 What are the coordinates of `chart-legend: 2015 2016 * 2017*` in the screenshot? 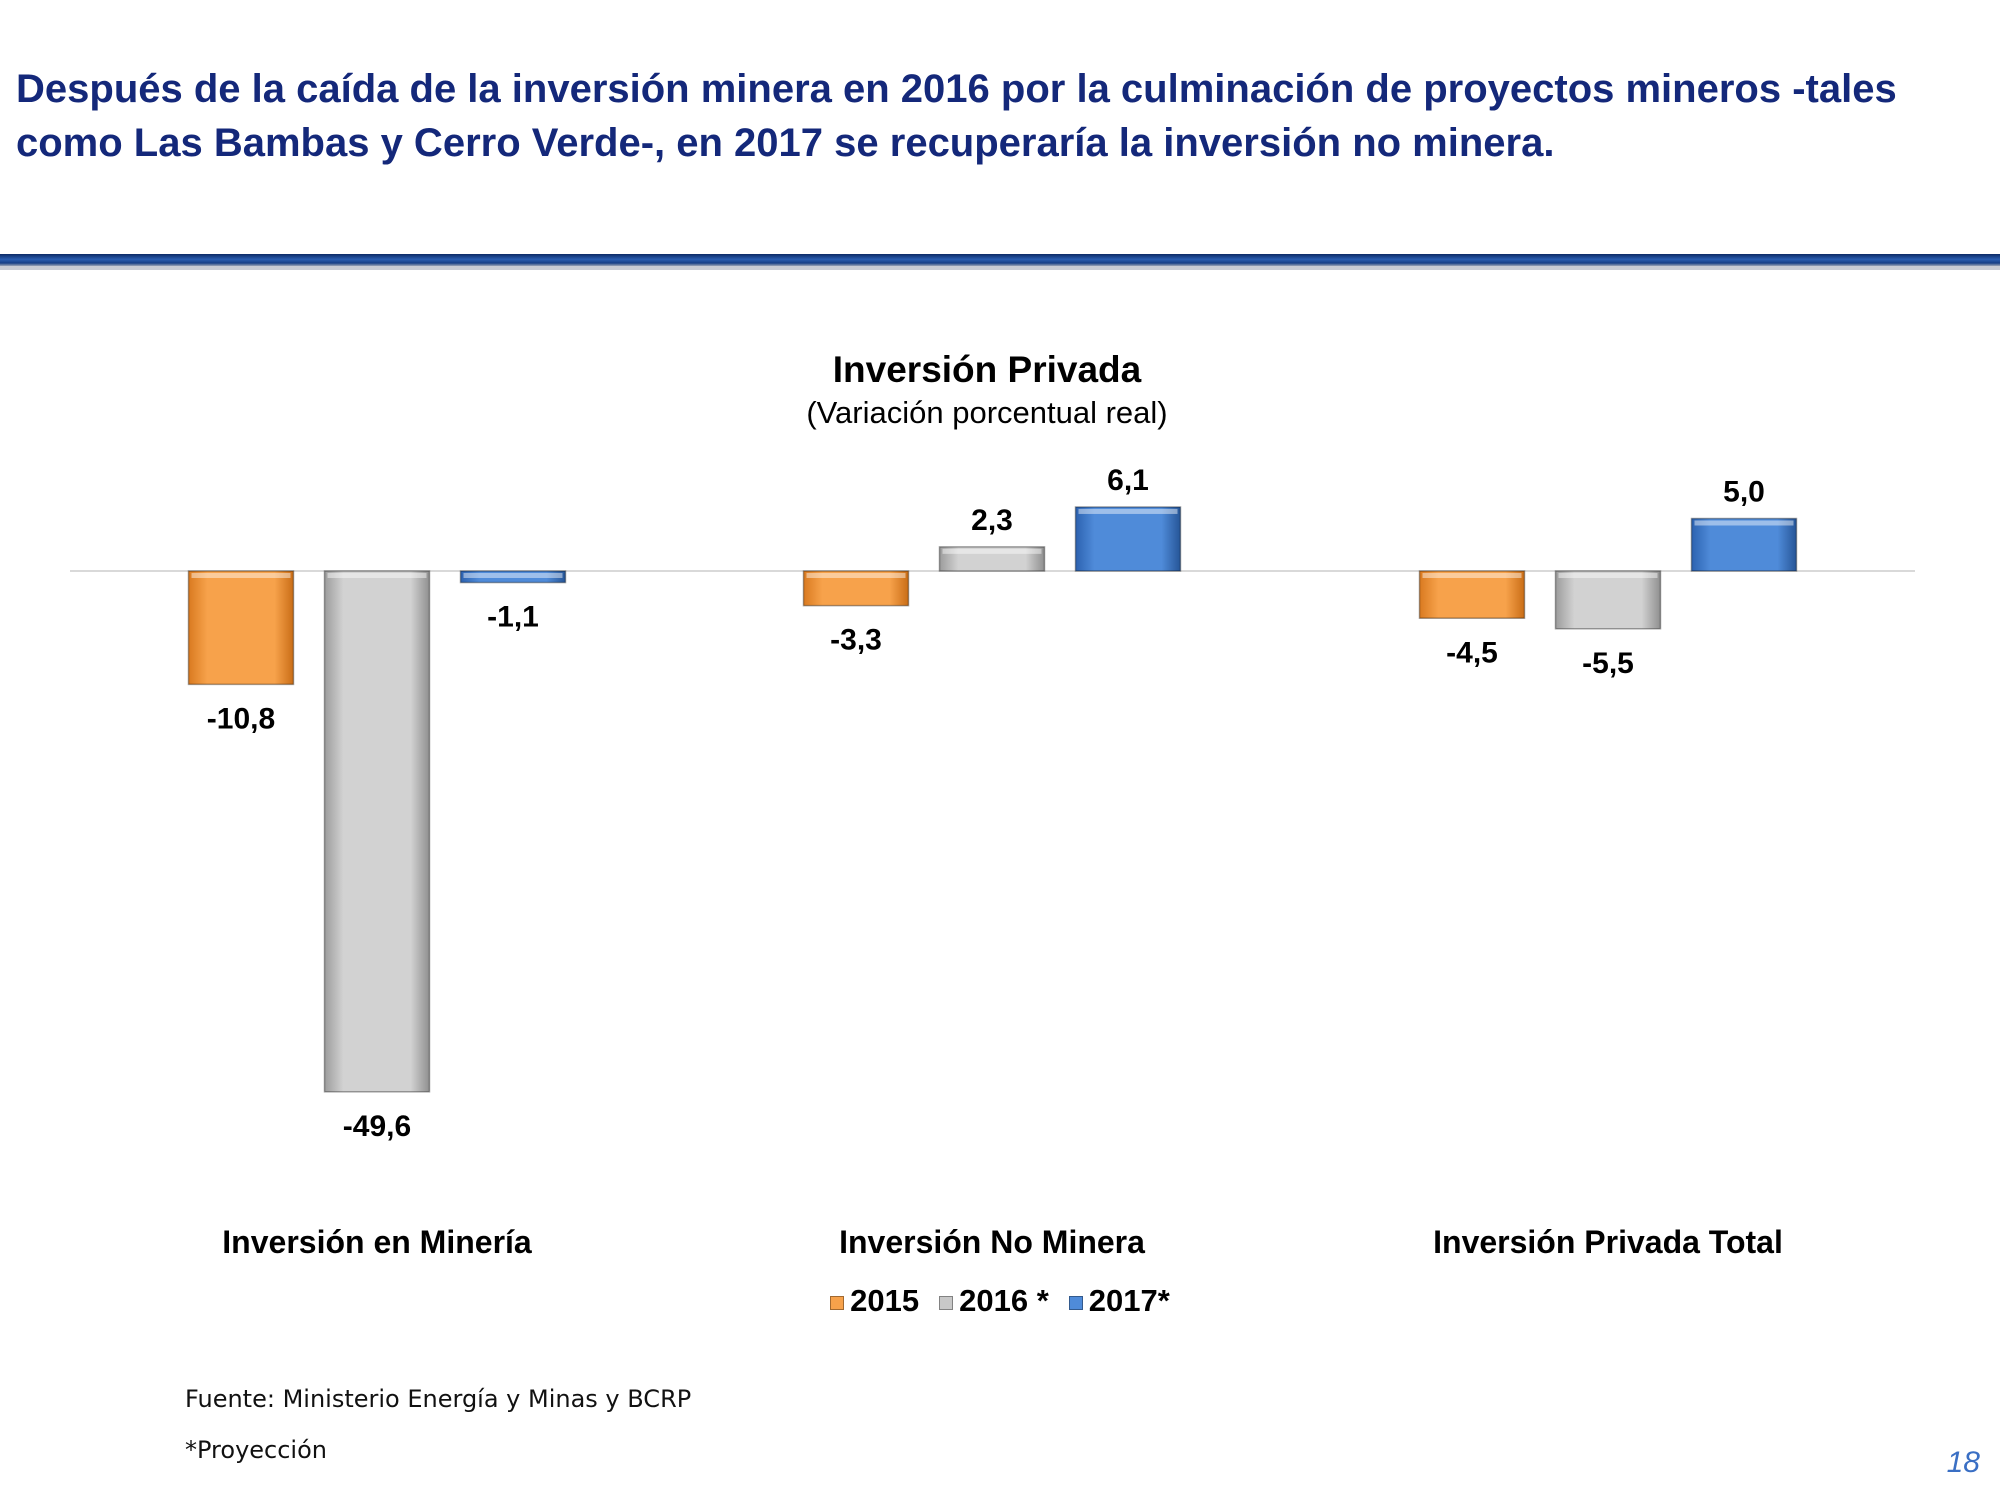 It's located at (1000, 1301).